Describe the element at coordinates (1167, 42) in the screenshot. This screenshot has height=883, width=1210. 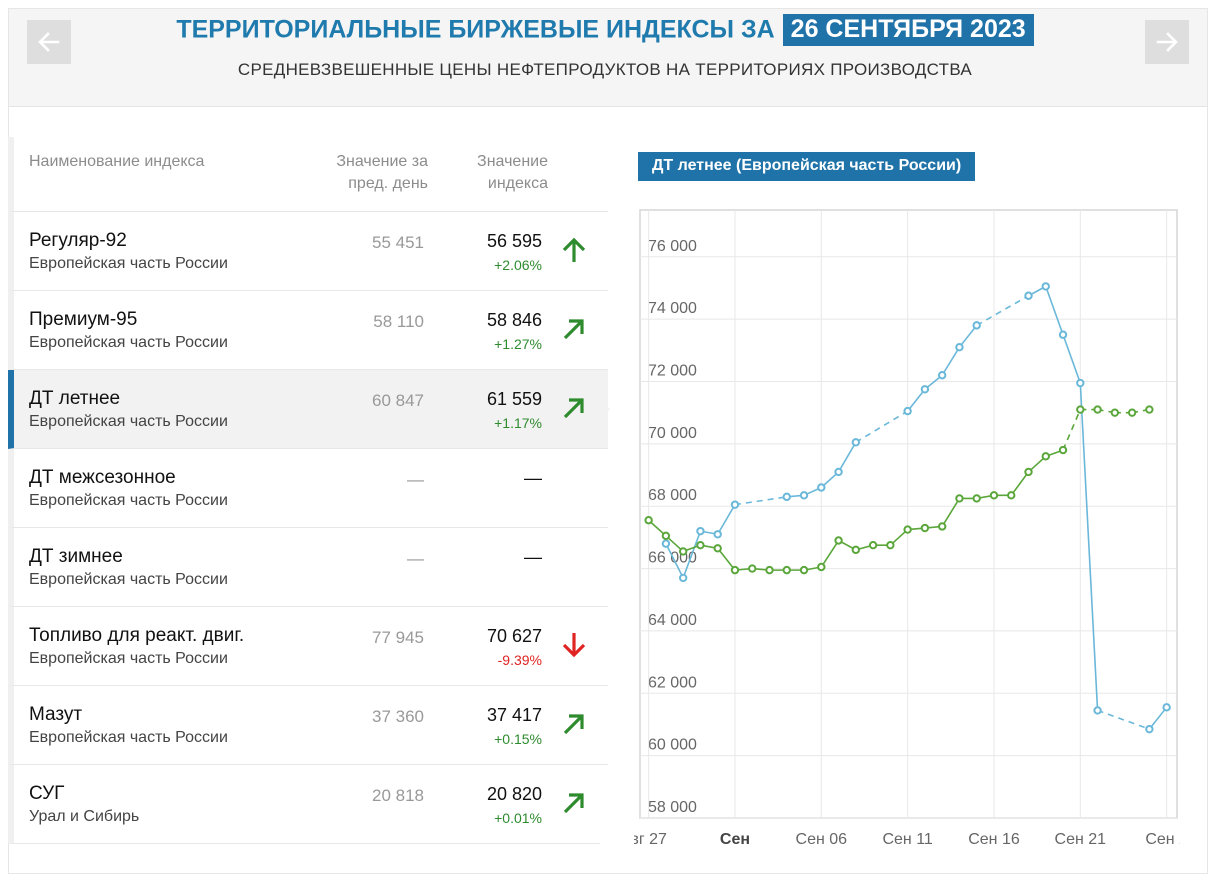
I see `next-date-button` at that location.